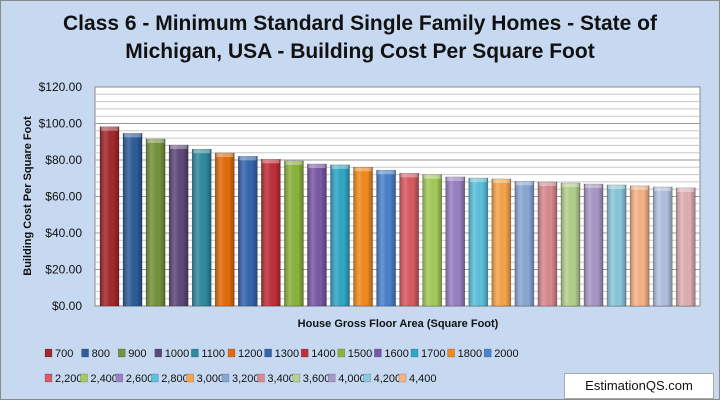 The height and width of the screenshot is (400, 720). What do you see at coordinates (423, 379) in the screenshot?
I see `legend-label: 4,400` at bounding box center [423, 379].